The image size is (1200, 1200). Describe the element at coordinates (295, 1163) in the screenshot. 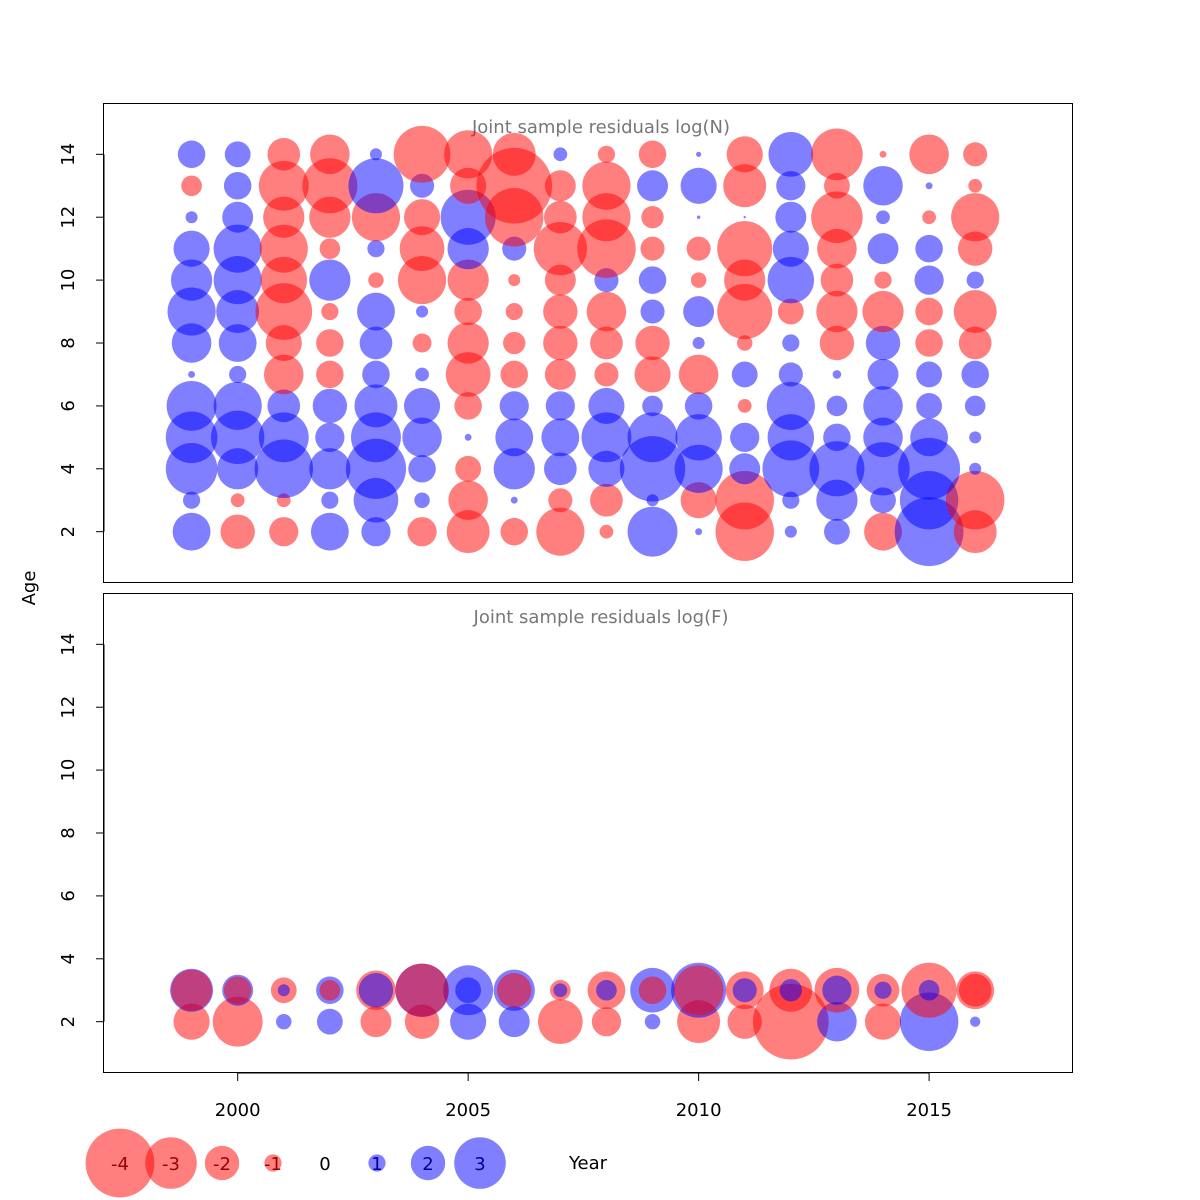

I see `legend: -4 -3 -2 -1 0 1 2 3` at that location.